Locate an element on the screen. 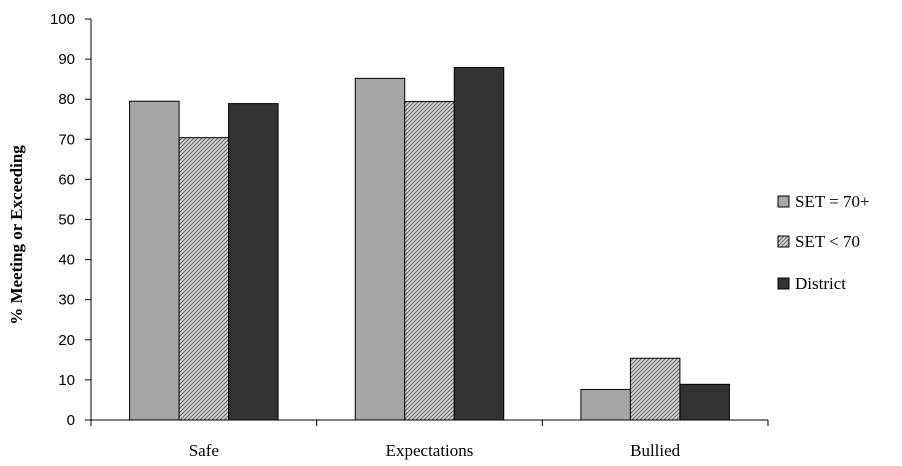  legend: SET = 70+ SET < 70 District is located at coordinates (823, 242).